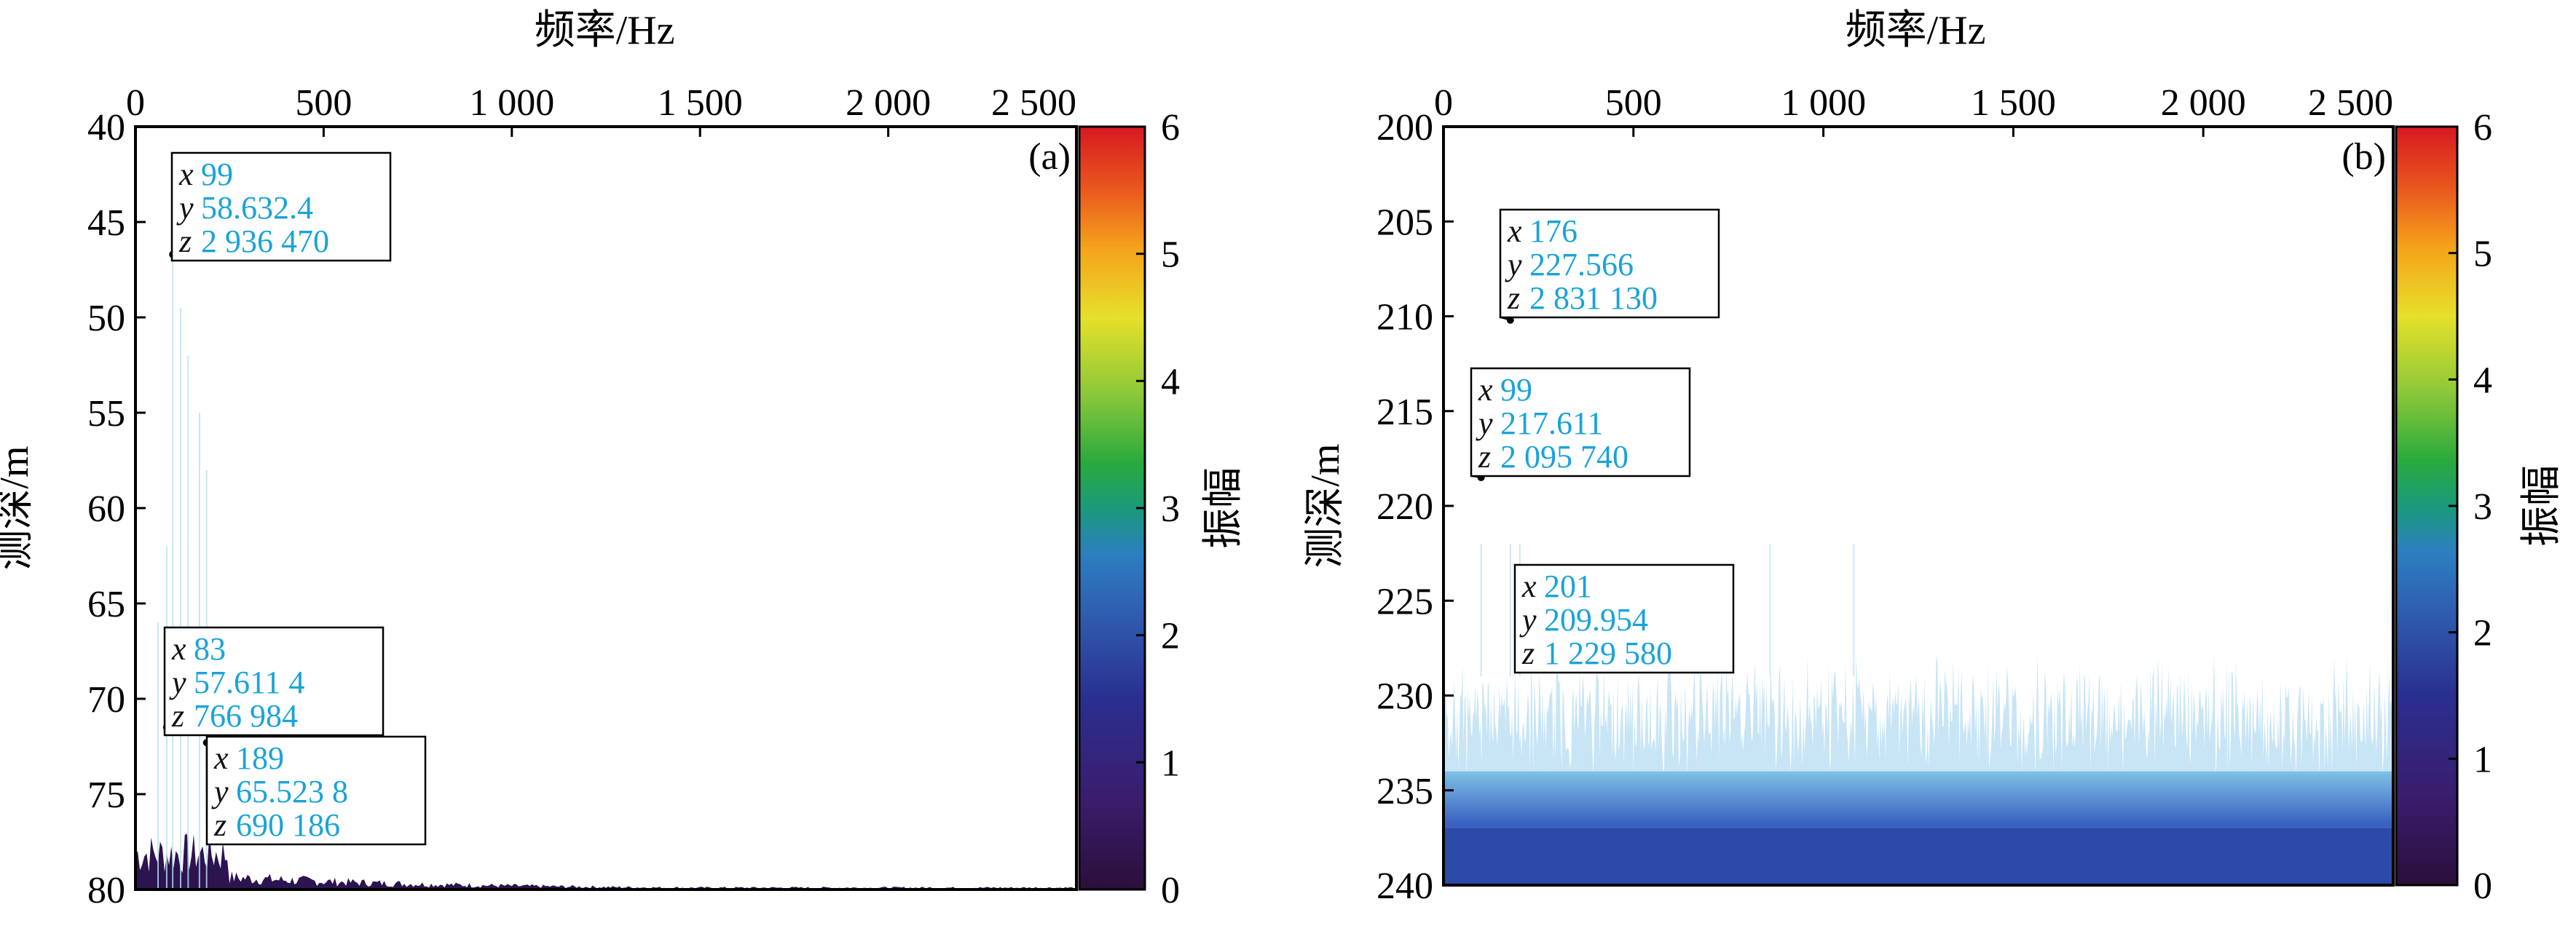  Describe the element at coordinates (292, 791) in the screenshot. I see `datatip-value: 65.523 8` at that location.